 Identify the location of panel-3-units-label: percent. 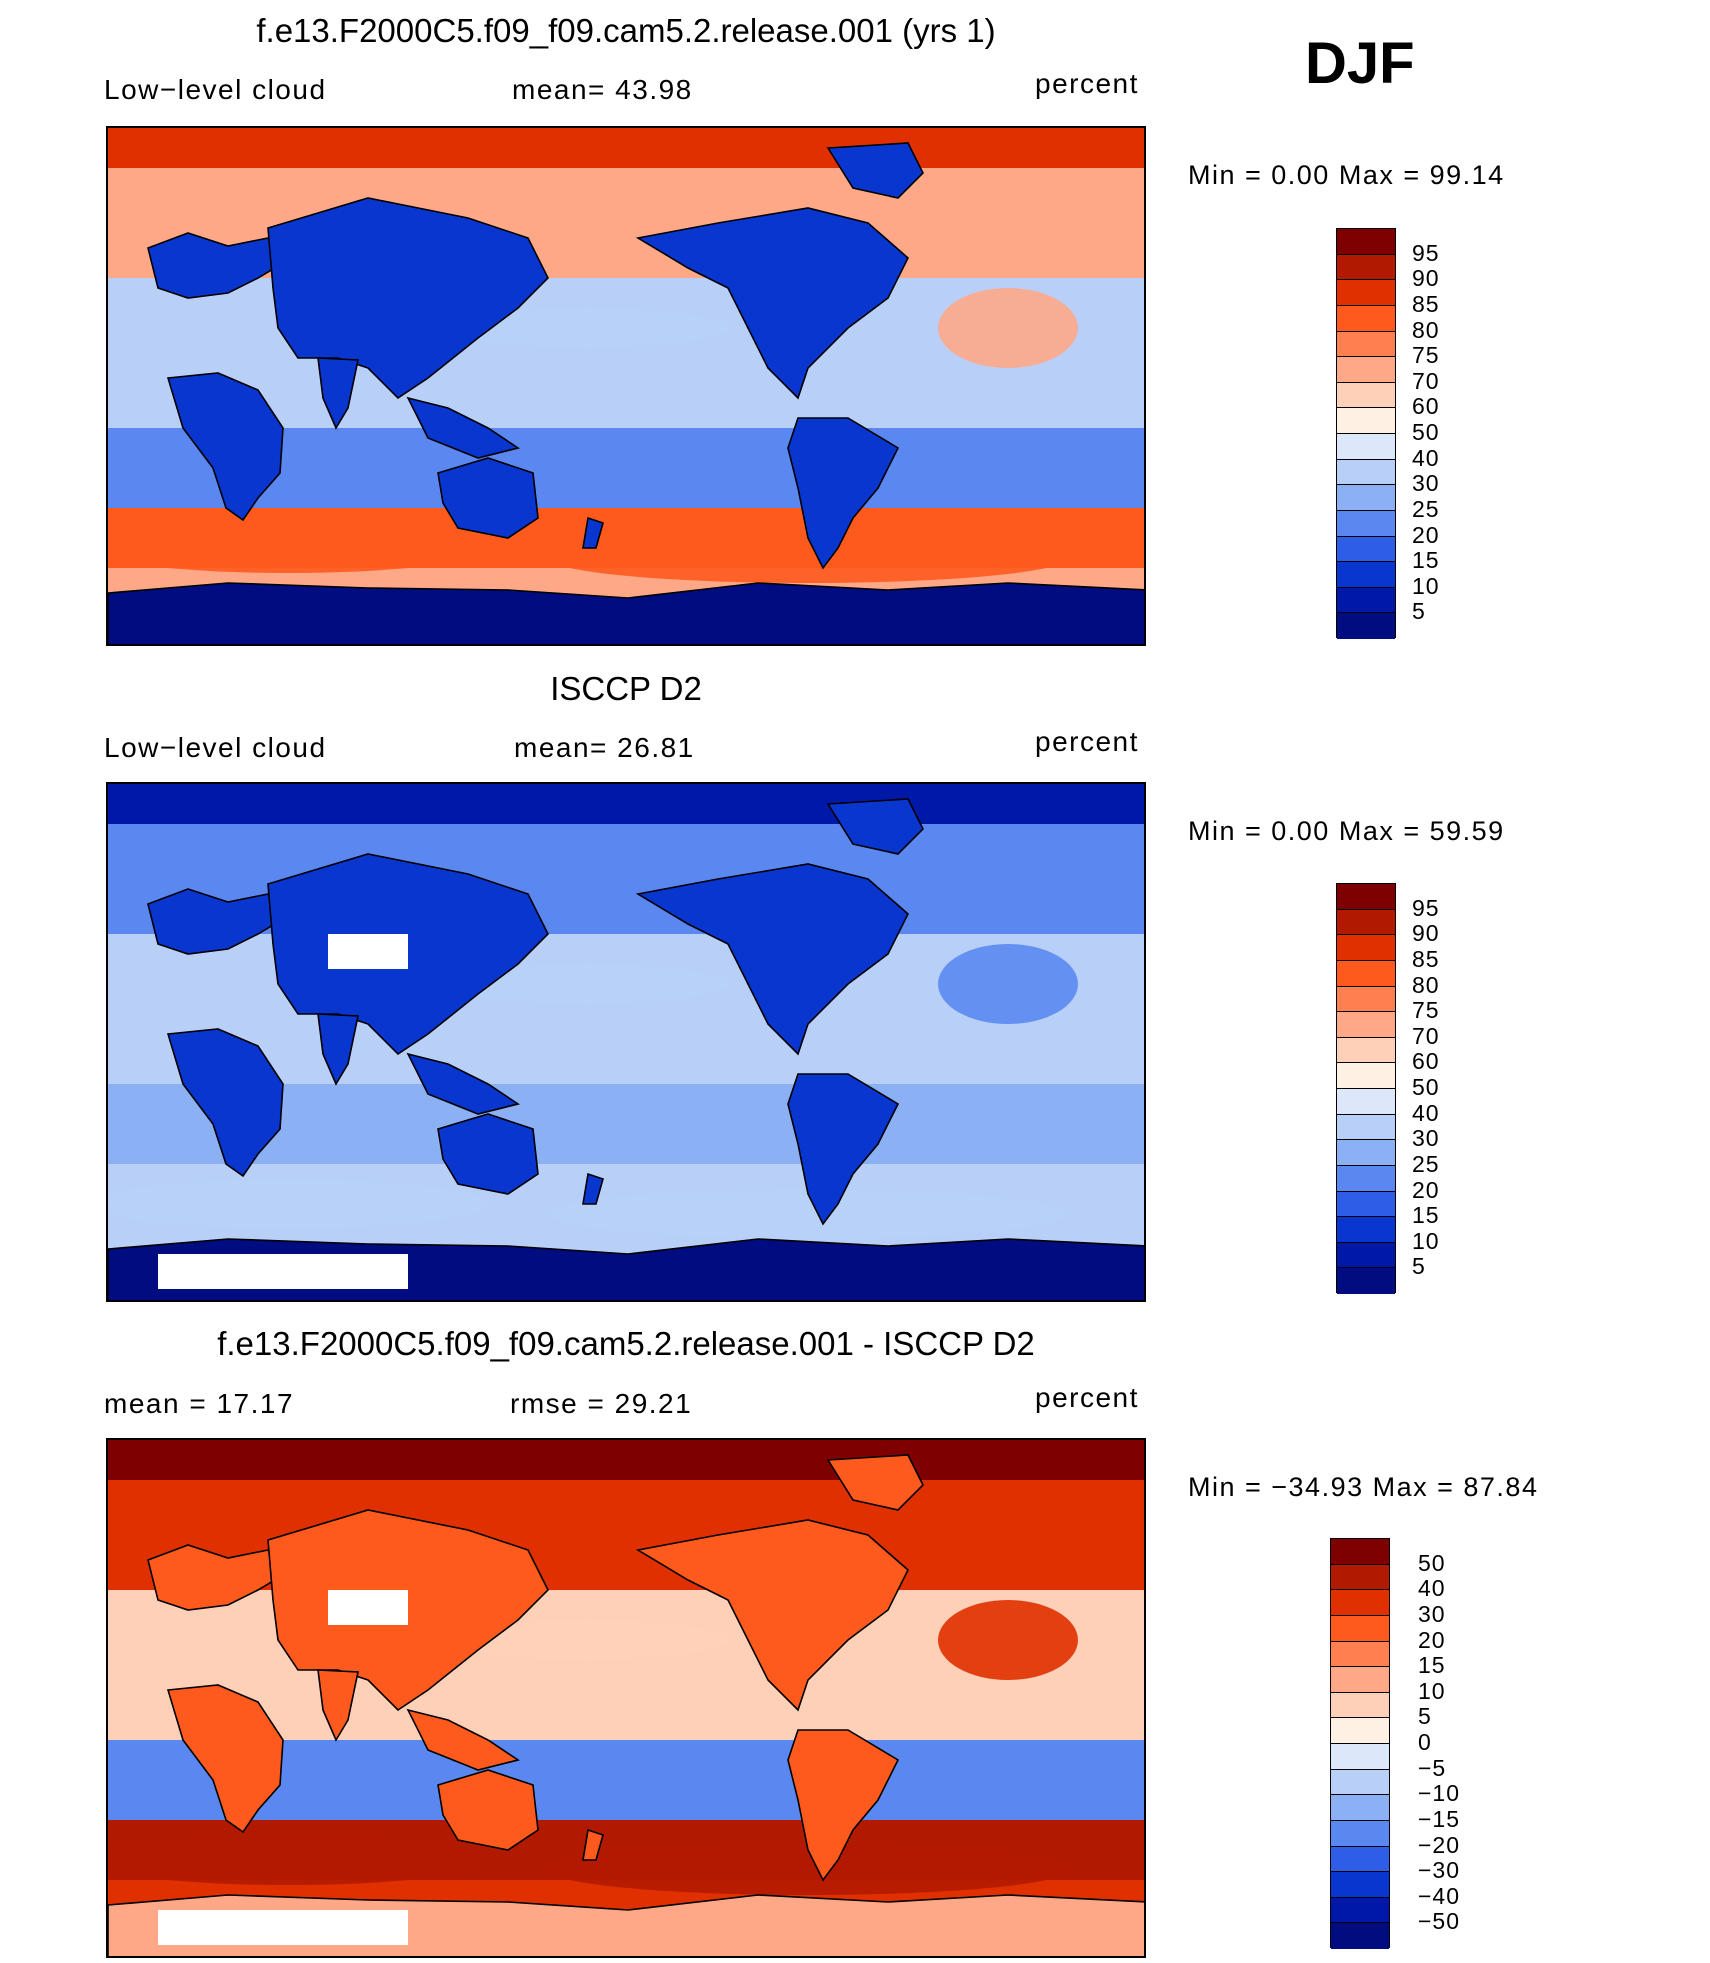
(1087, 1397).